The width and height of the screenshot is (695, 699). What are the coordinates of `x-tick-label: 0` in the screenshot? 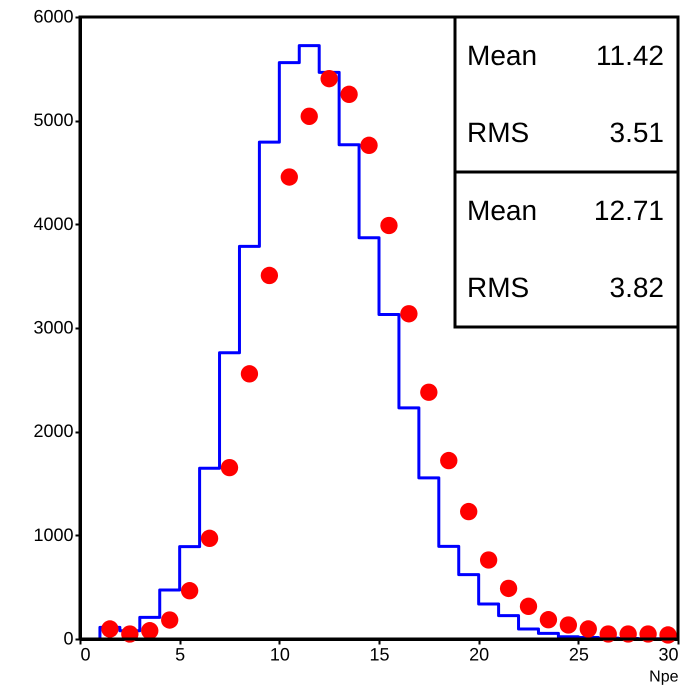 It's located at (85, 654).